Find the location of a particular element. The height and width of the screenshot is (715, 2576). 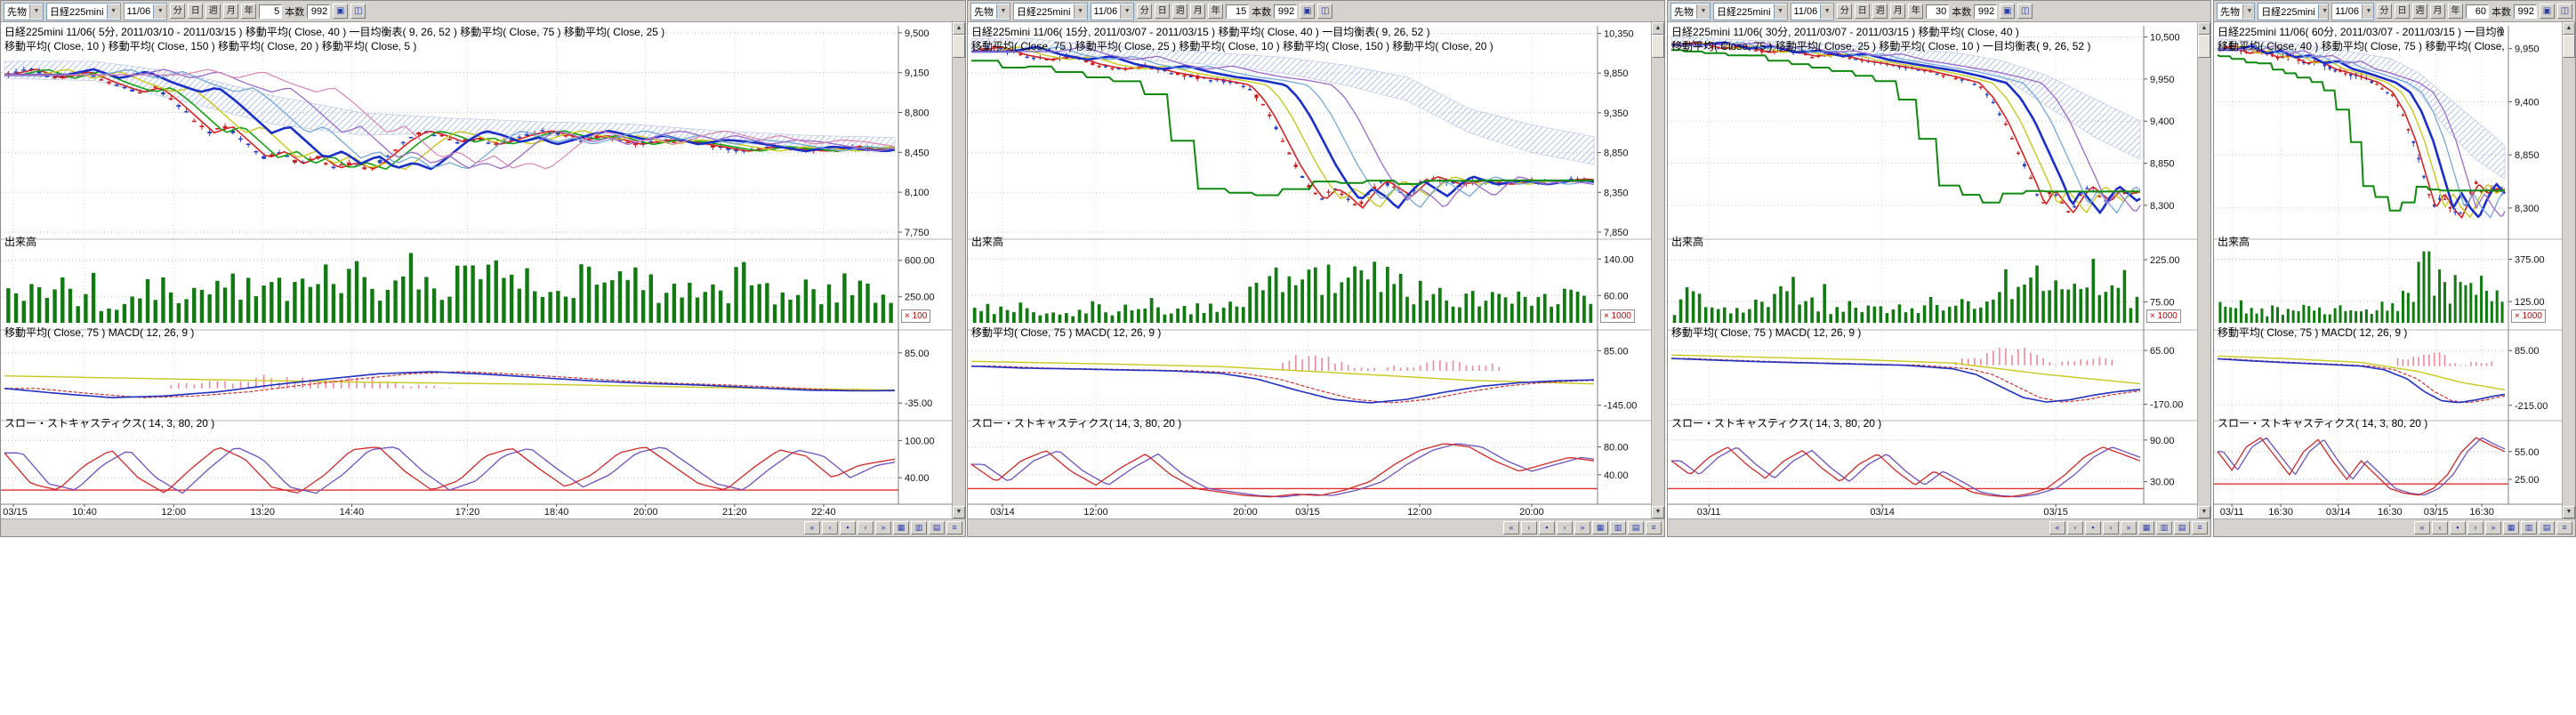

interval-input: 5 is located at coordinates (271, 12).